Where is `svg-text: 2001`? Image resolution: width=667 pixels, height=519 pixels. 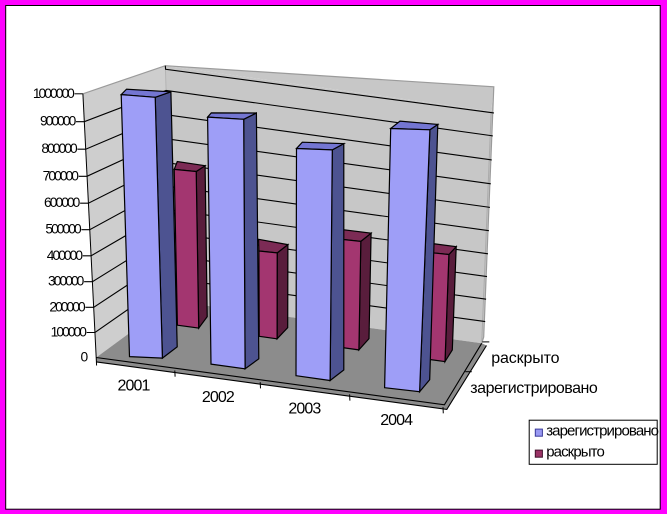 svg-text: 2001 is located at coordinates (134, 385).